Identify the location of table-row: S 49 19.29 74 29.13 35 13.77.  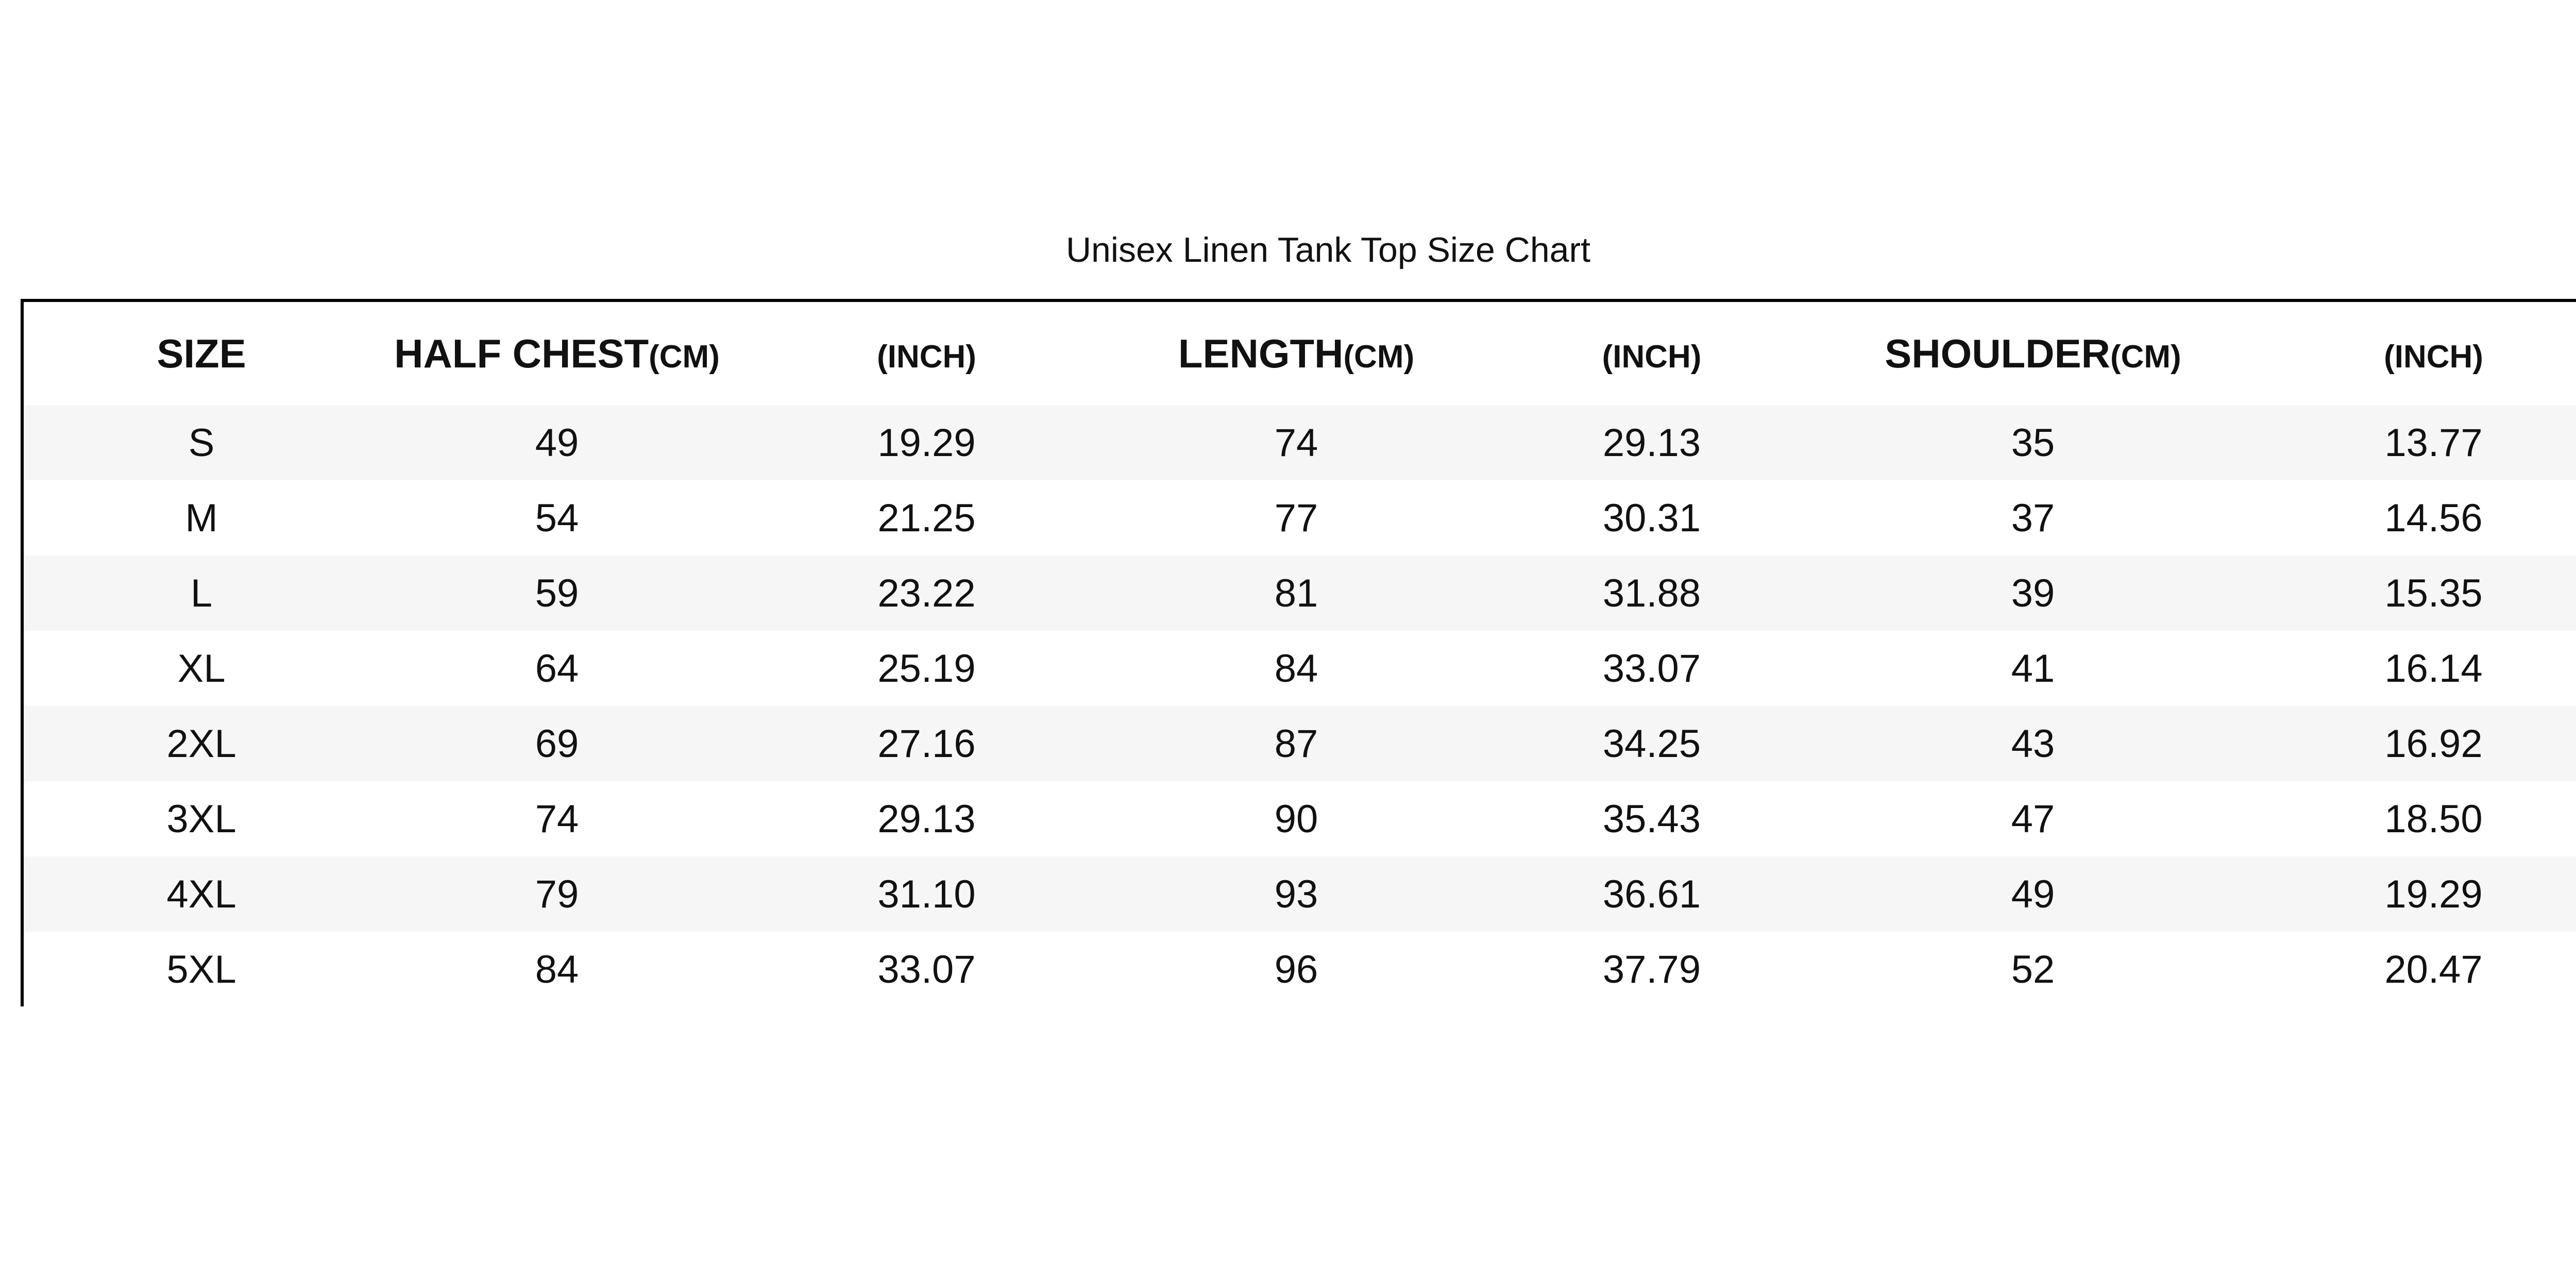
(1300, 443).